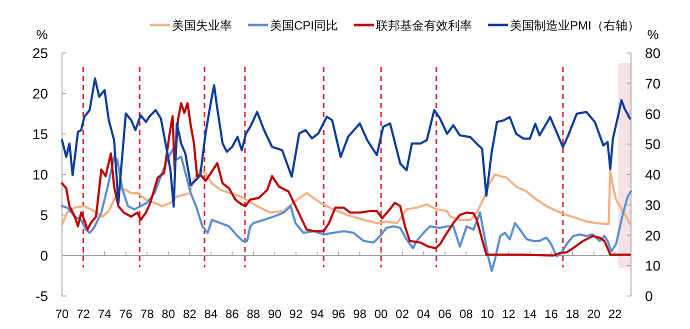 This screenshot has width=690, height=329. Describe the element at coordinates (189, 314) in the screenshot. I see `x-tick-label: 82` at that location.